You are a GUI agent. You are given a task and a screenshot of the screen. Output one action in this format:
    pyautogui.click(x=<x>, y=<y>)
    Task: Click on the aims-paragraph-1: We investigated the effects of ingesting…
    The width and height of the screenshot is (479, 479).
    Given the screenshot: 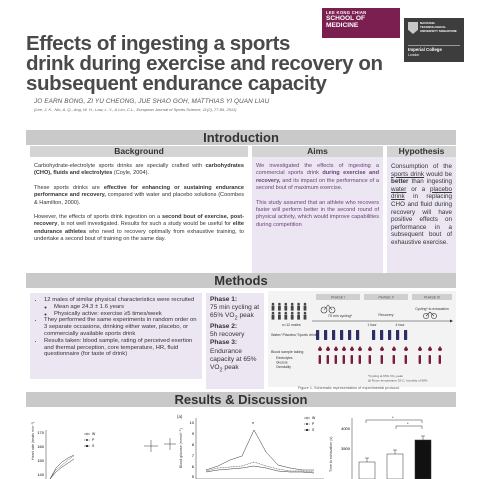 What is the action you would take?
    pyautogui.click(x=317, y=177)
    